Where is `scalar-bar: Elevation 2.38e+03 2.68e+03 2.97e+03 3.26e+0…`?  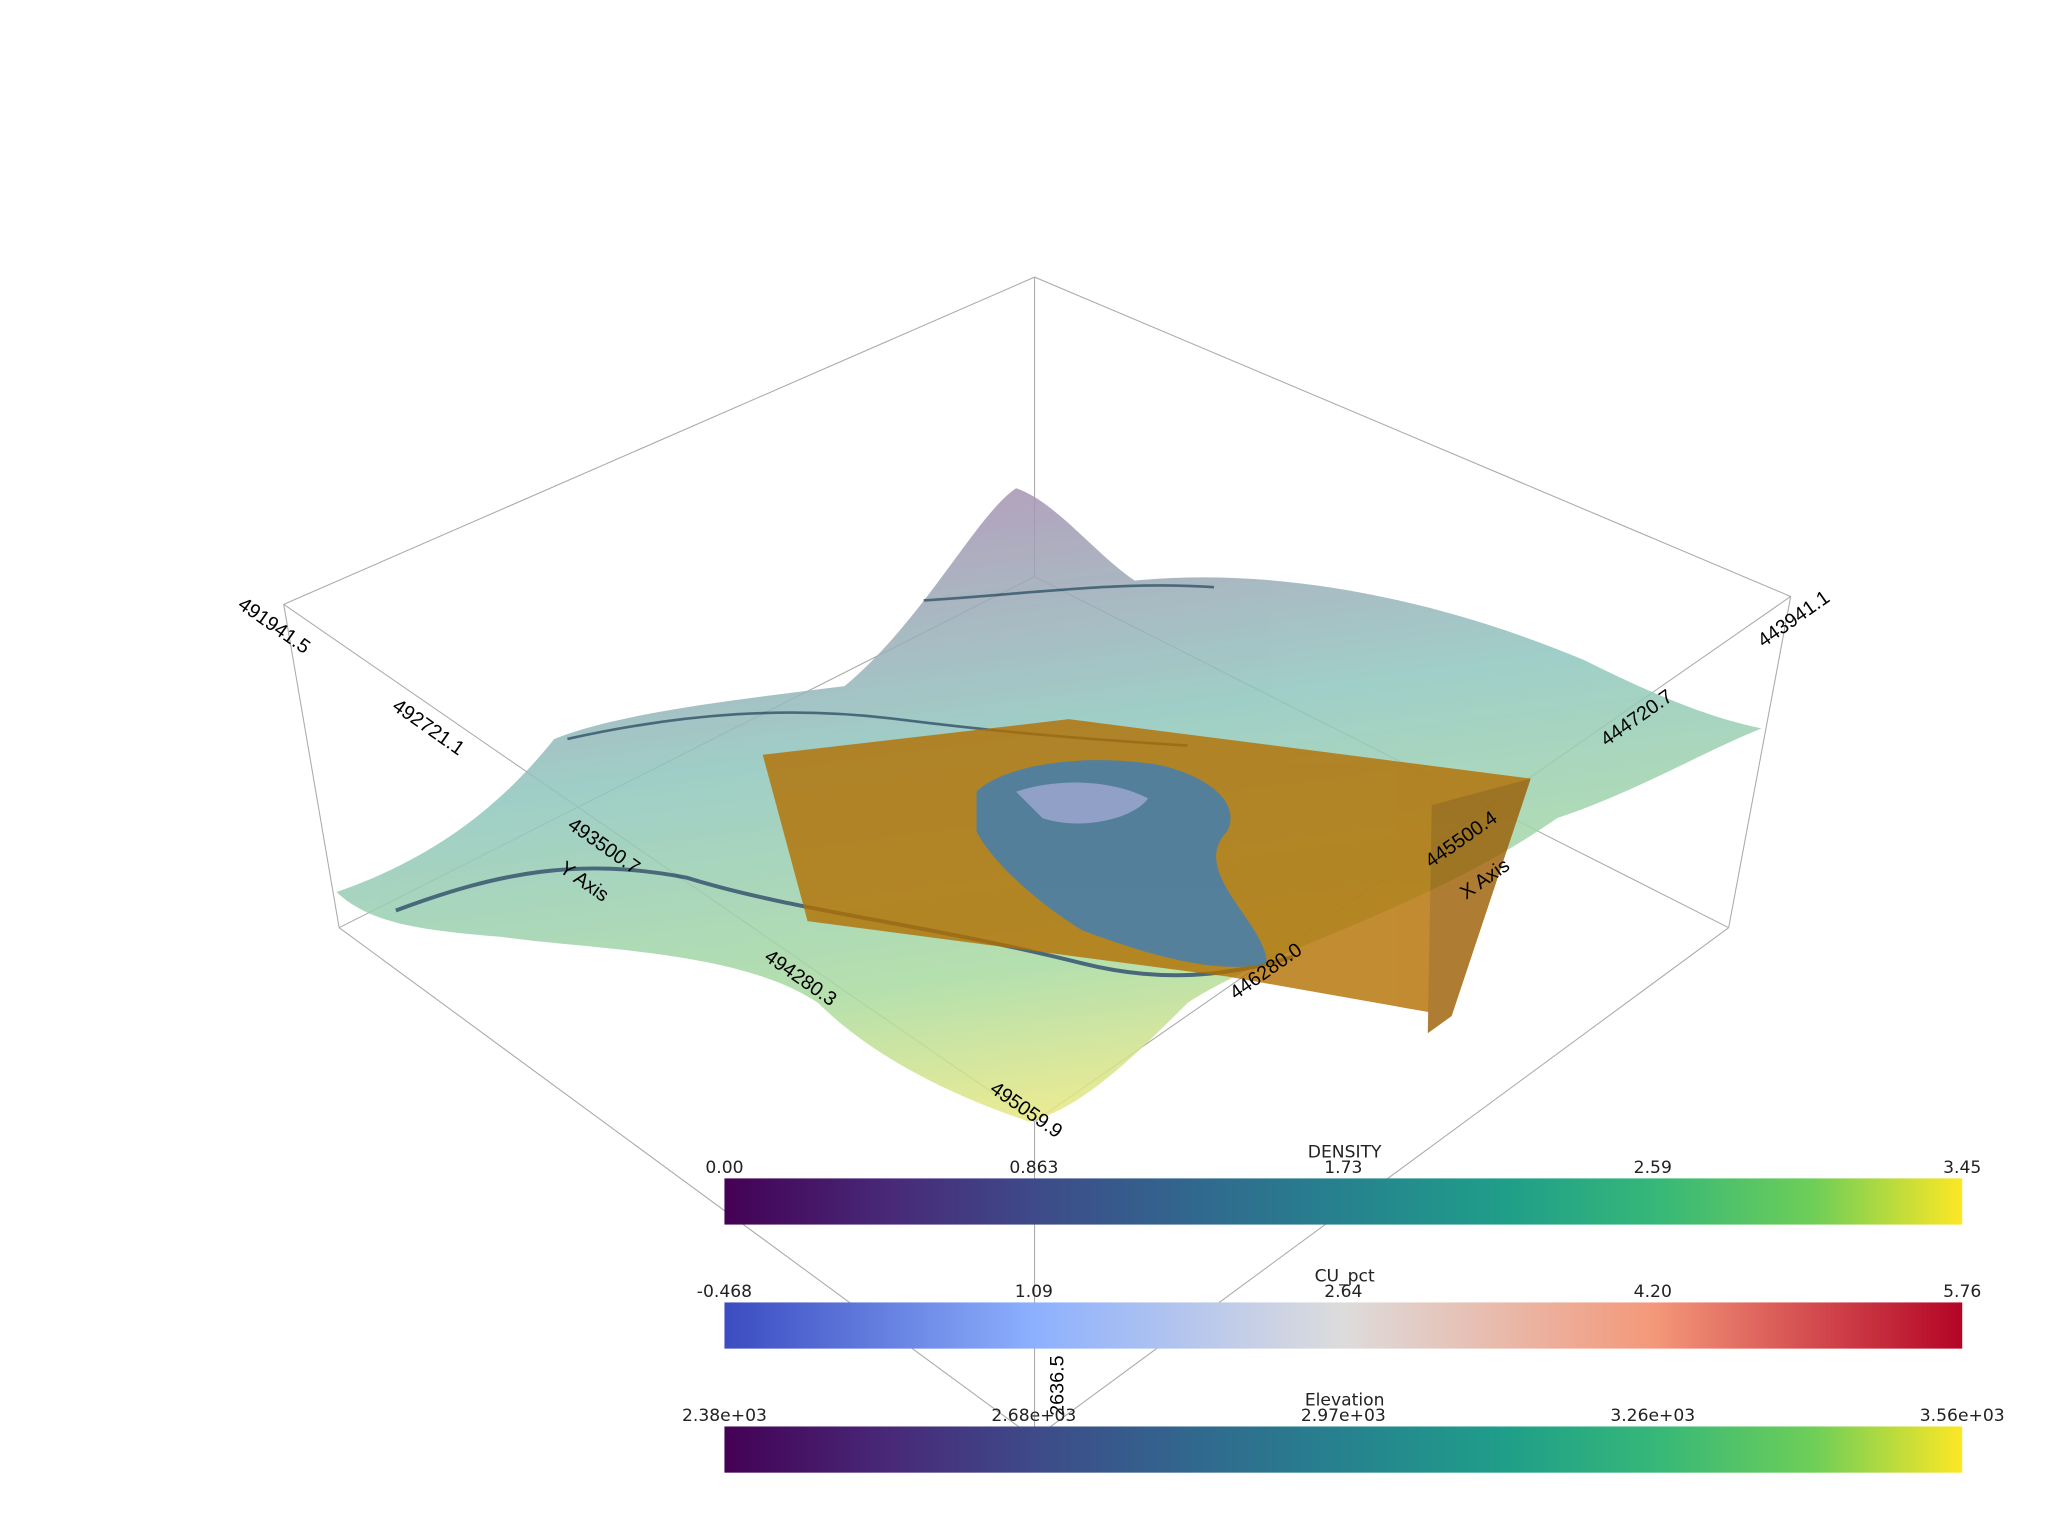 scalar-bar: Elevation 2.38e+03 2.68e+03 2.97e+03 3.26e+0… is located at coordinates (1343, 1431).